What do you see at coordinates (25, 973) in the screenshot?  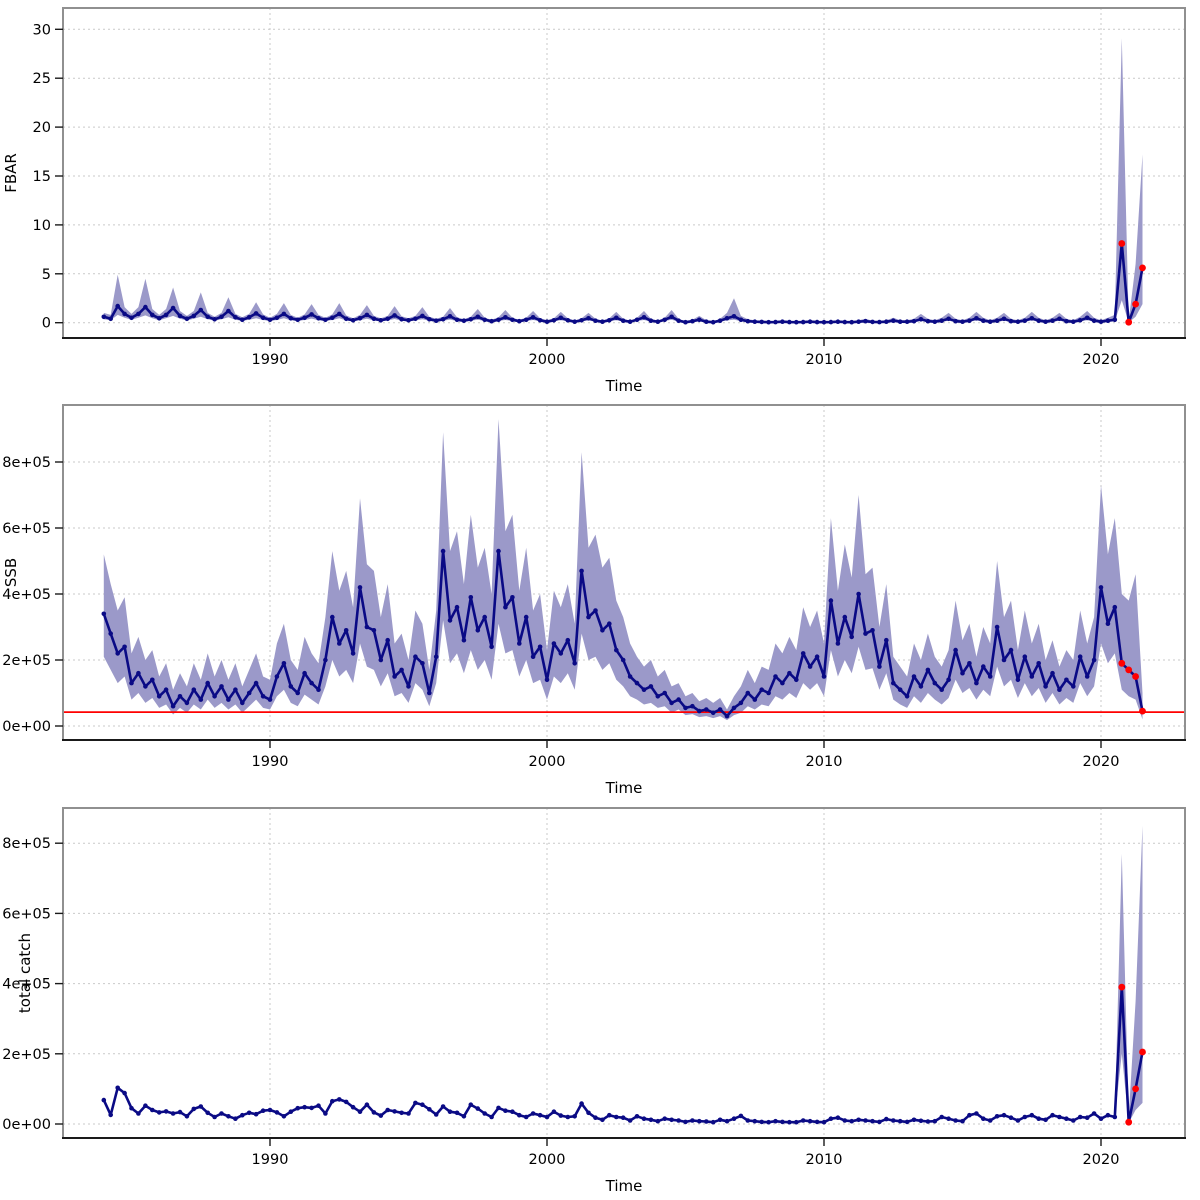 I see `total-catch-y-axis-title: total catch` at bounding box center [25, 973].